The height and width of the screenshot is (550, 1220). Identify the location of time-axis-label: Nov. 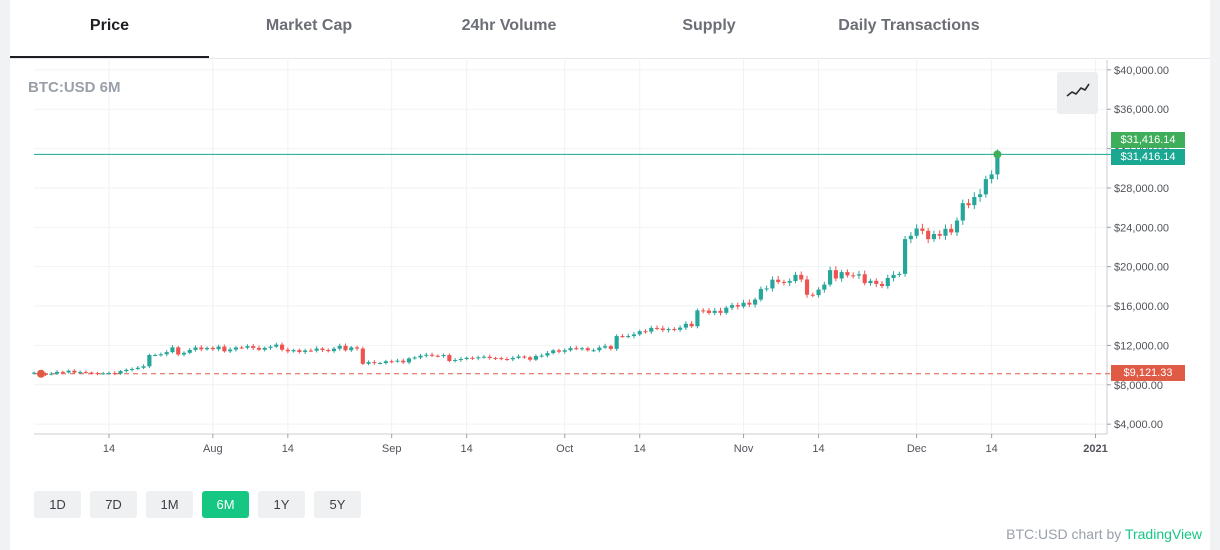
(744, 449).